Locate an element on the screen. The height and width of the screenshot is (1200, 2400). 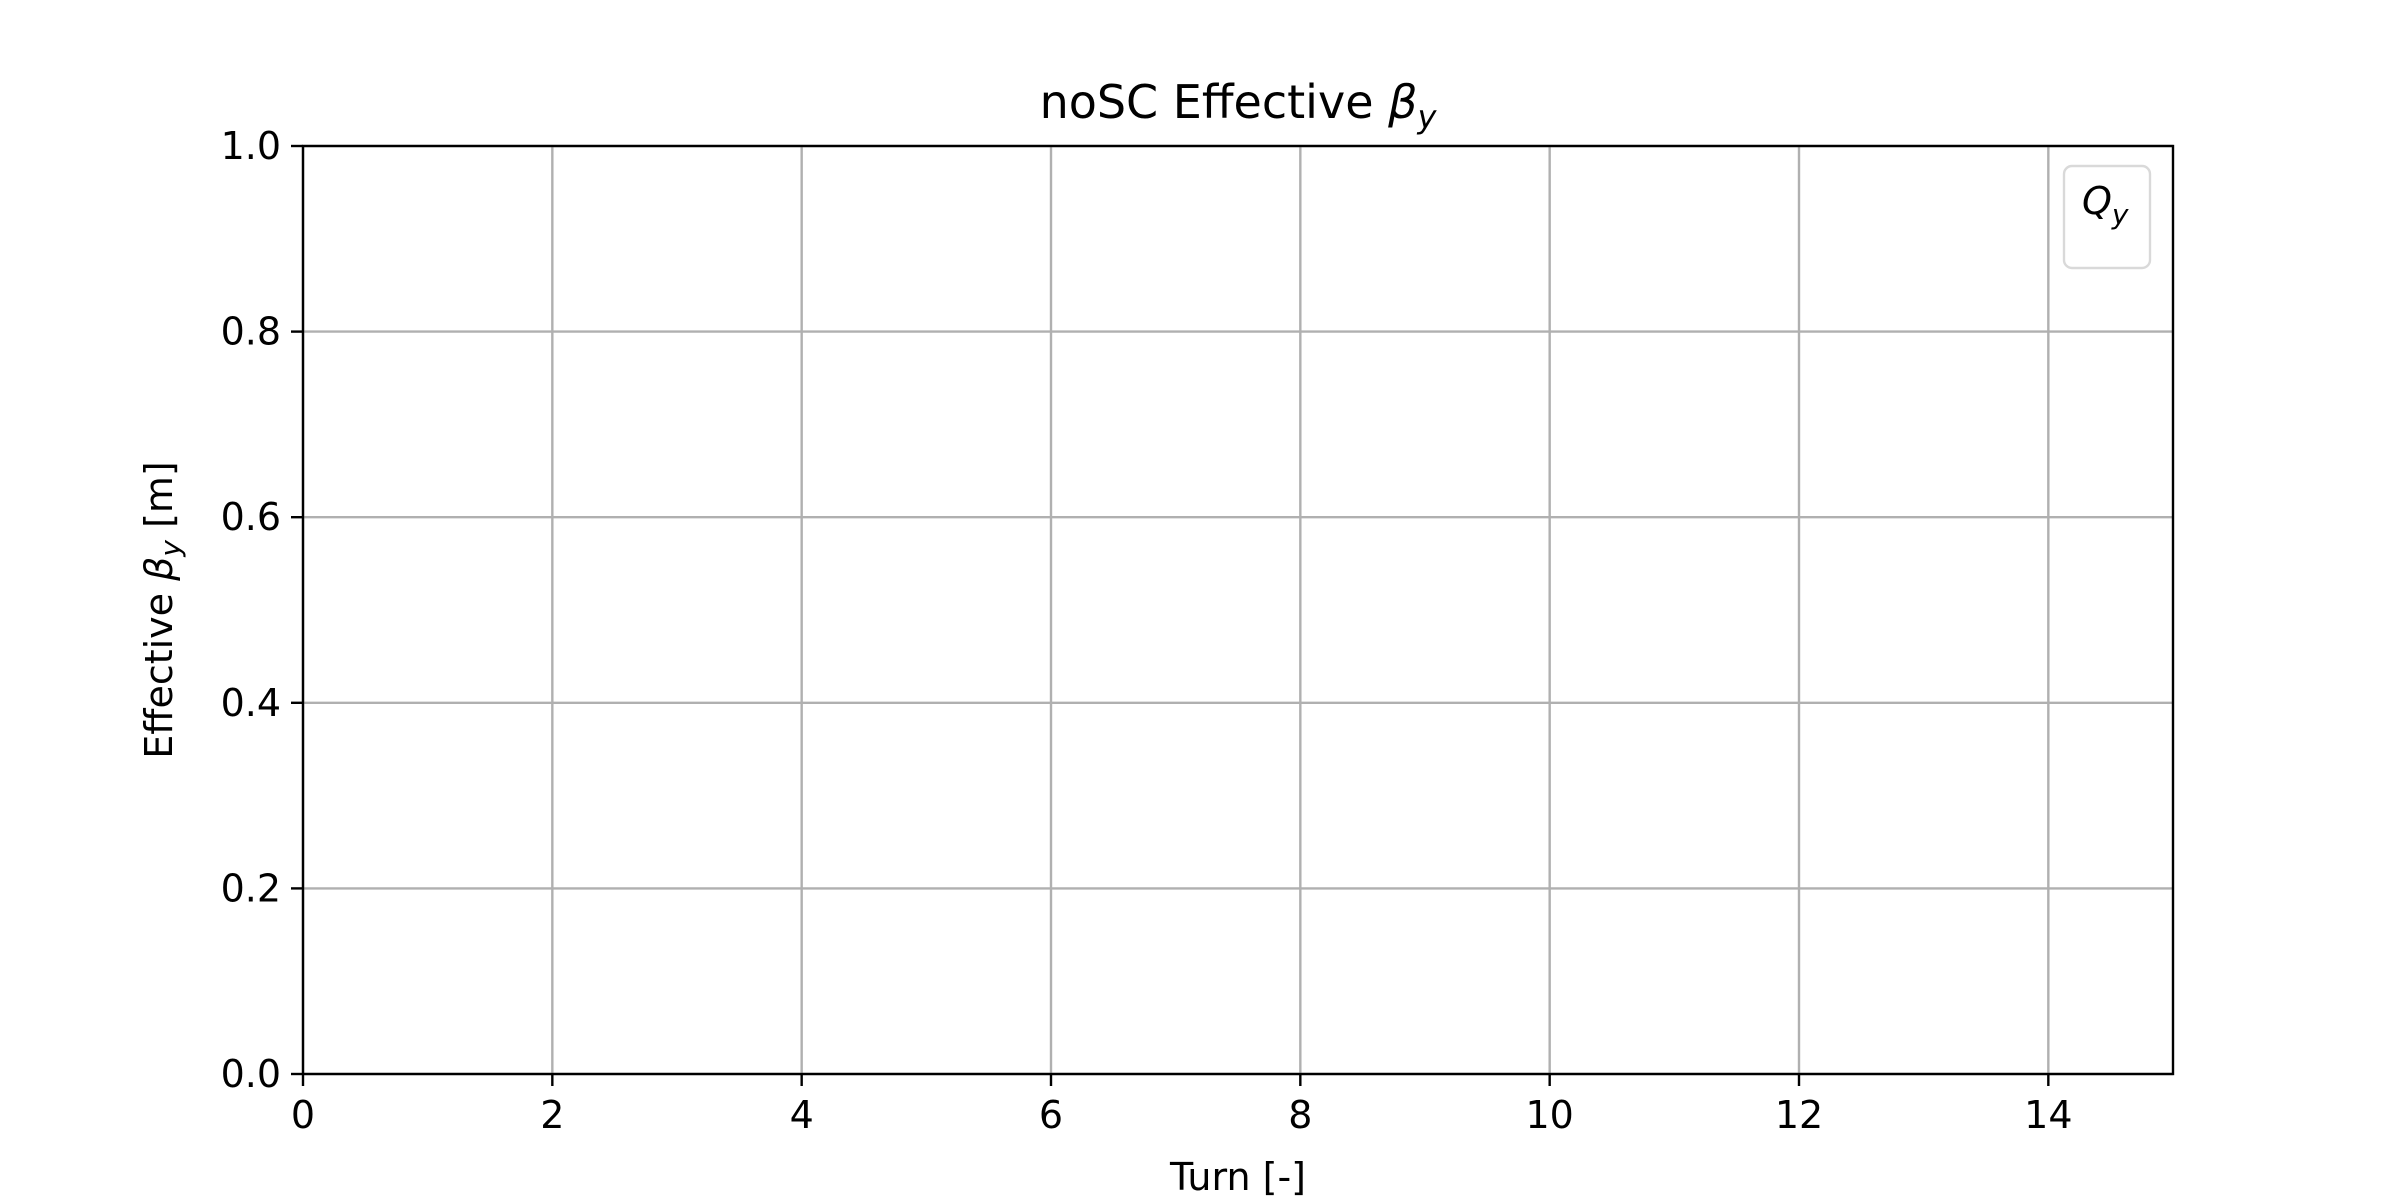
y-tick-label: 0.6 is located at coordinates (251, 517).